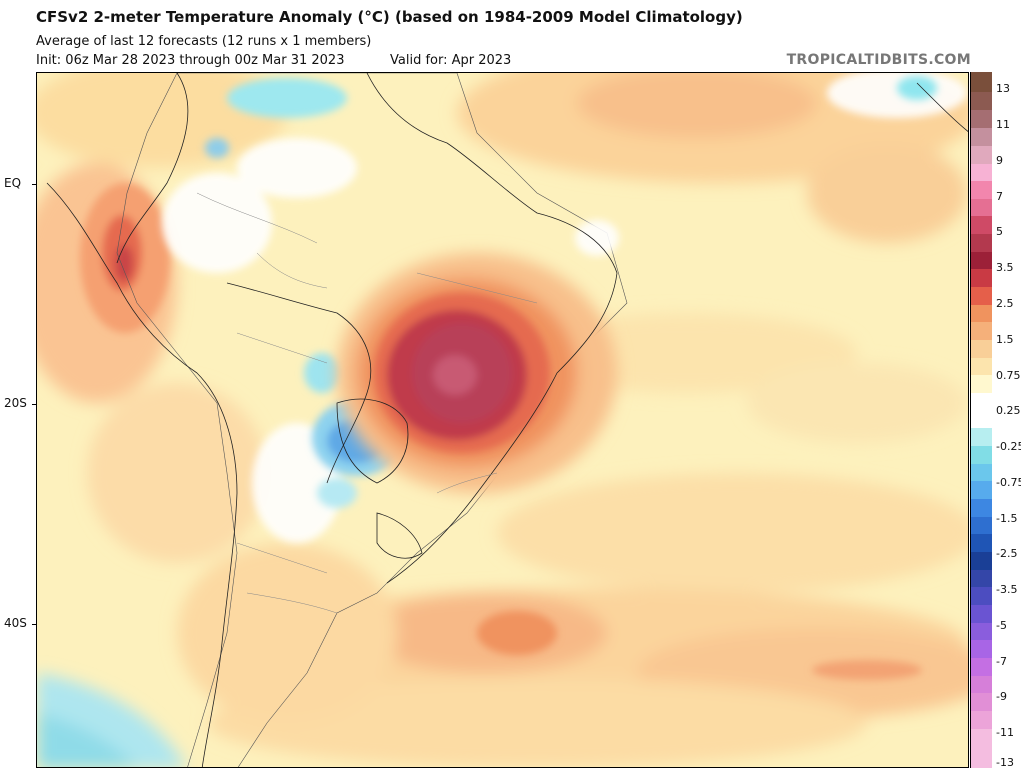 The height and width of the screenshot is (769, 1021). What do you see at coordinates (1007, 518) in the screenshot?
I see `colorbar-label-neg-1-5: -1.5` at bounding box center [1007, 518].